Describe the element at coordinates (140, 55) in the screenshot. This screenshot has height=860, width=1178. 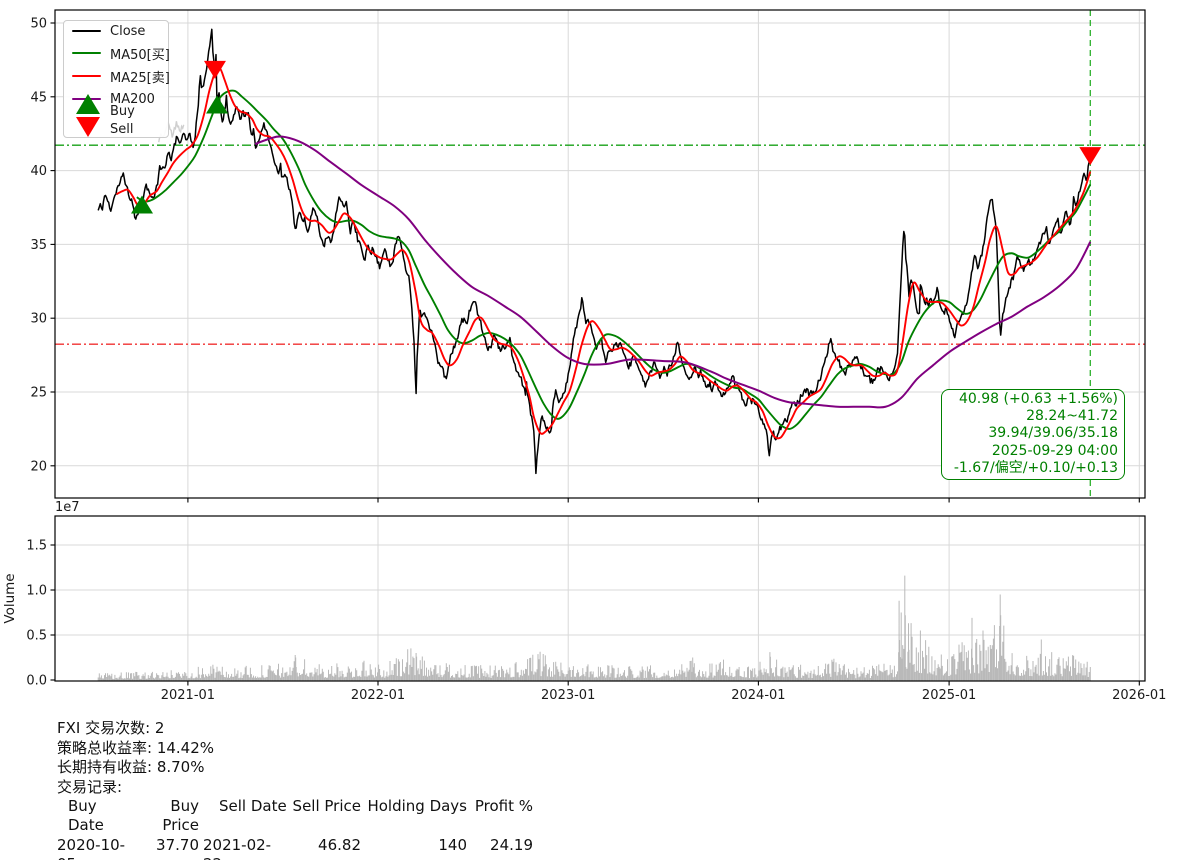
I see `legend-label: MA50[买]` at that location.